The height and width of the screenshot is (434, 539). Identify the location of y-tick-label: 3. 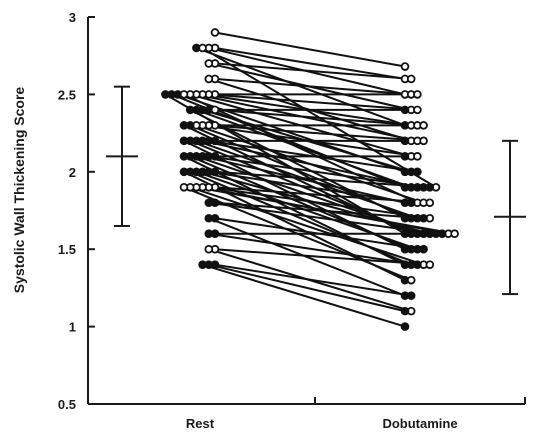
(72, 17).